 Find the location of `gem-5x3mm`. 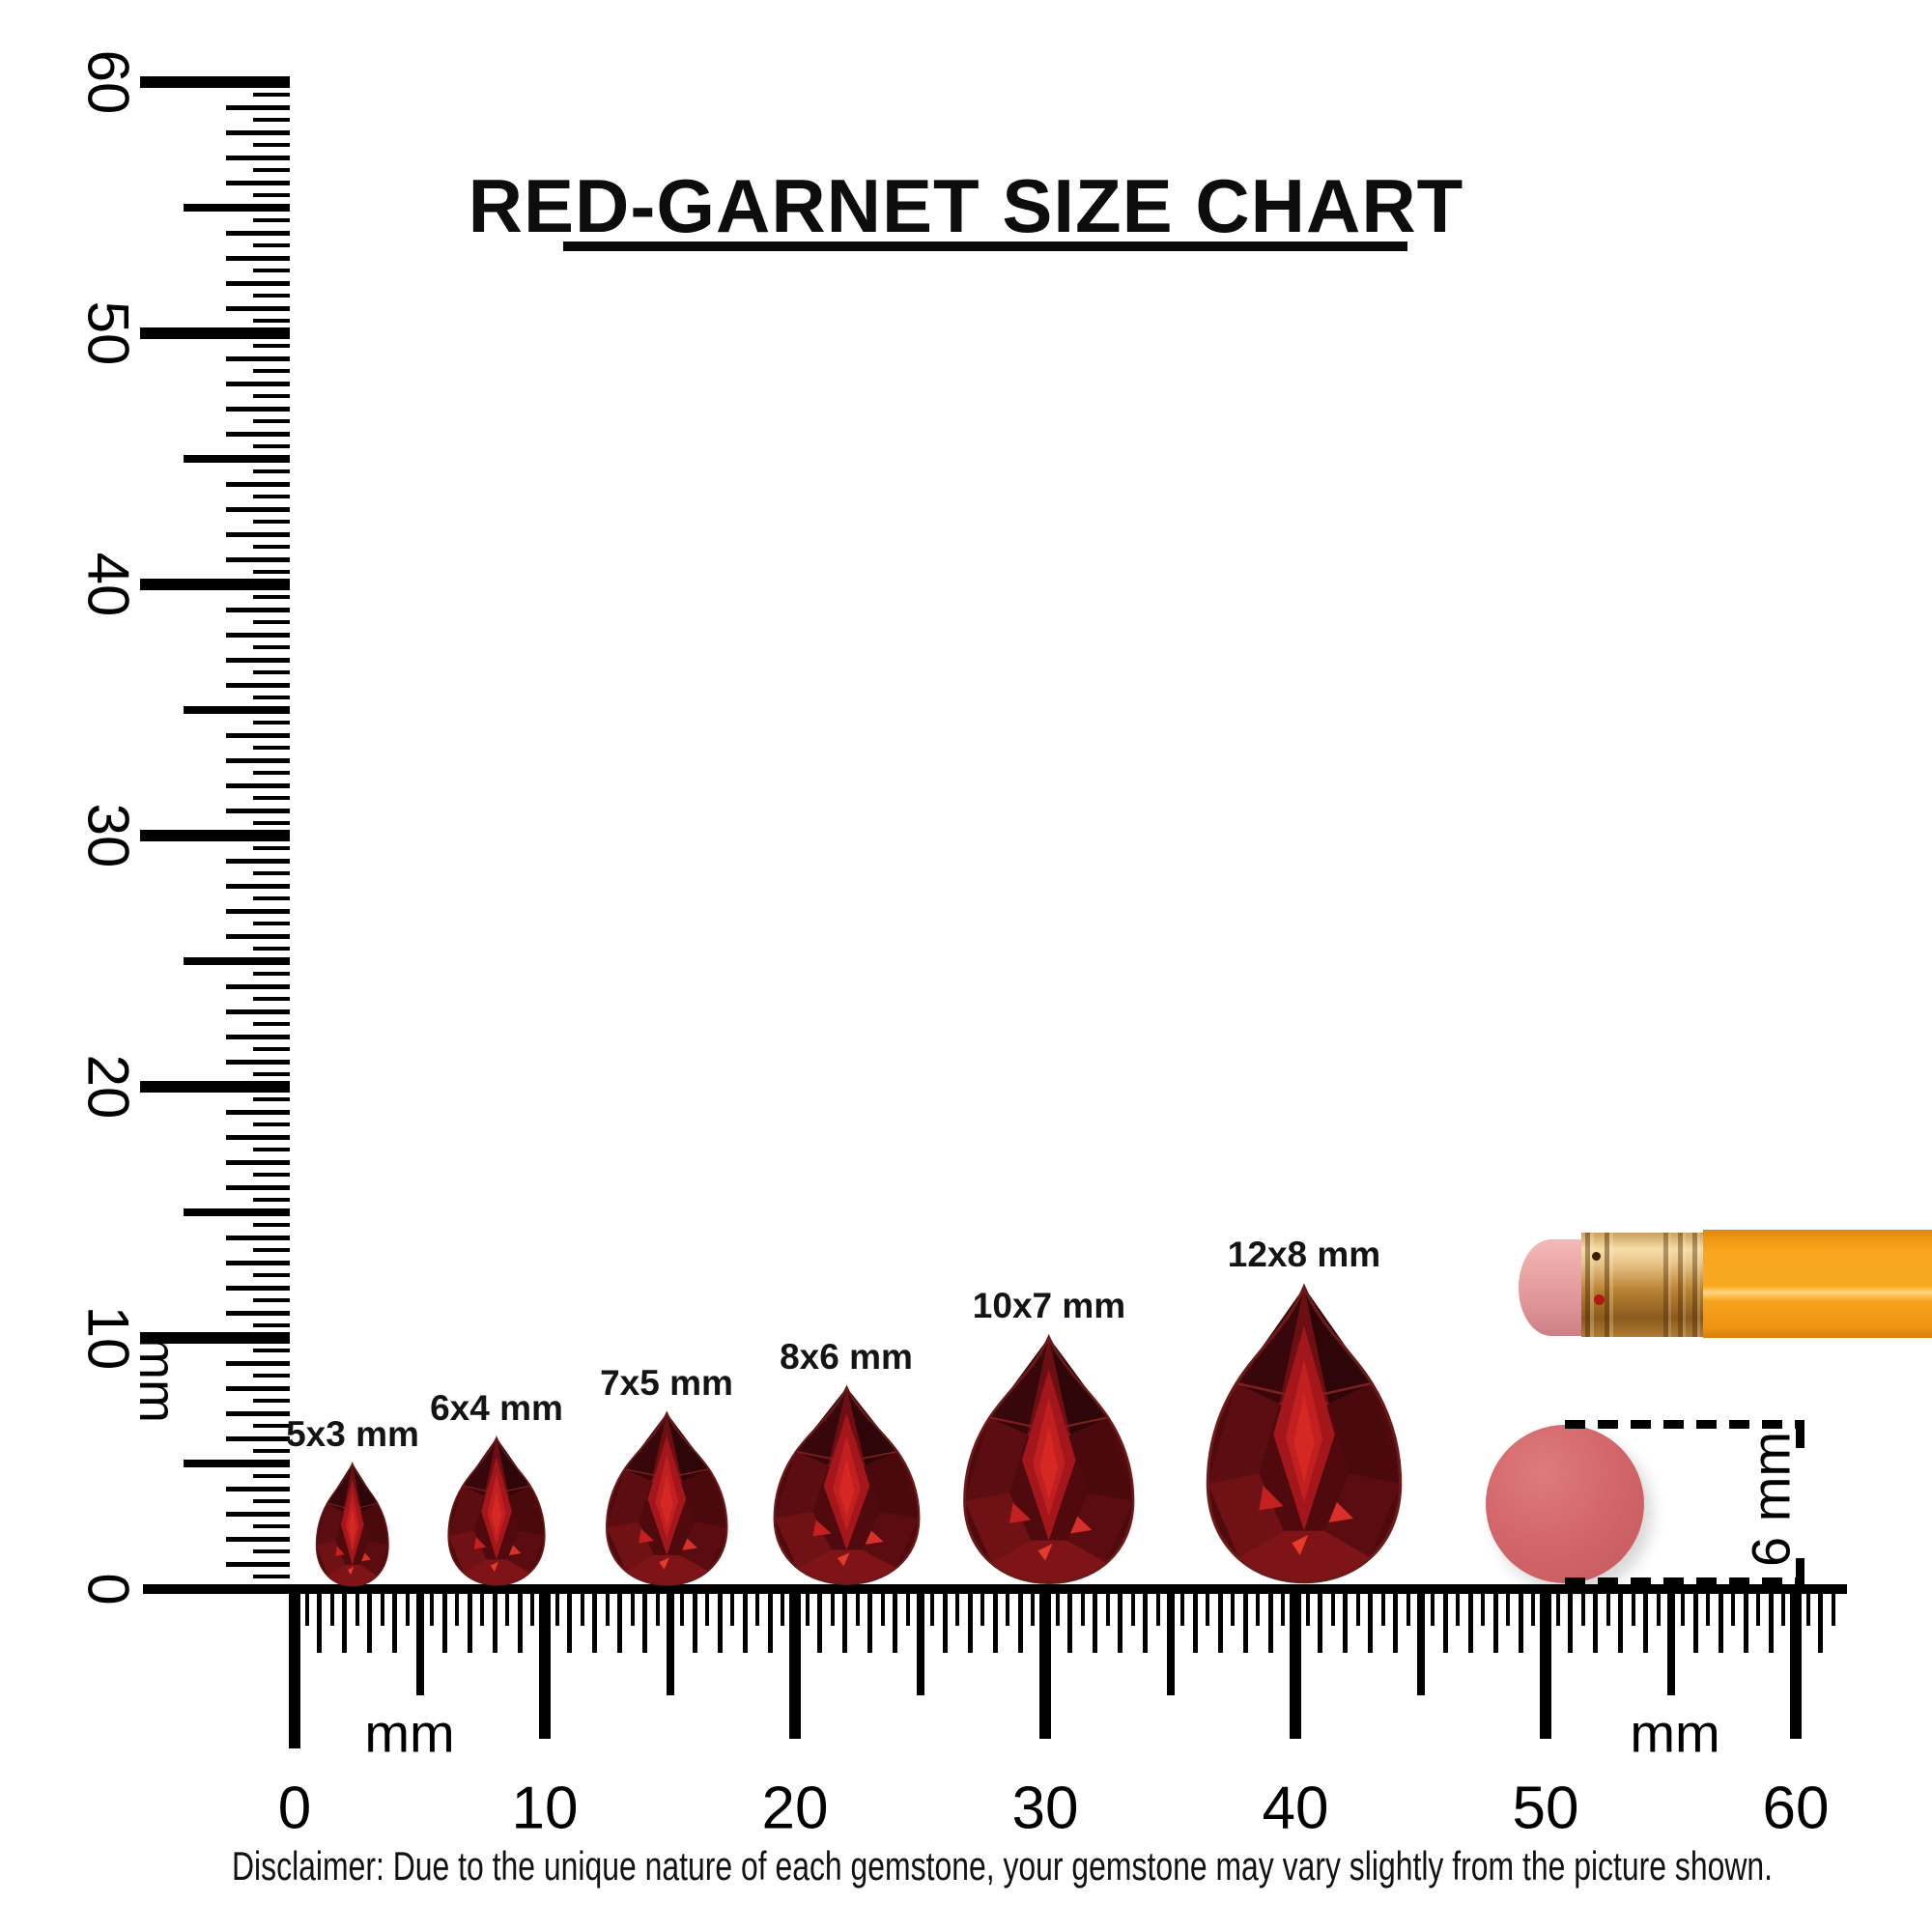

gem-5x3mm is located at coordinates (352, 1525).